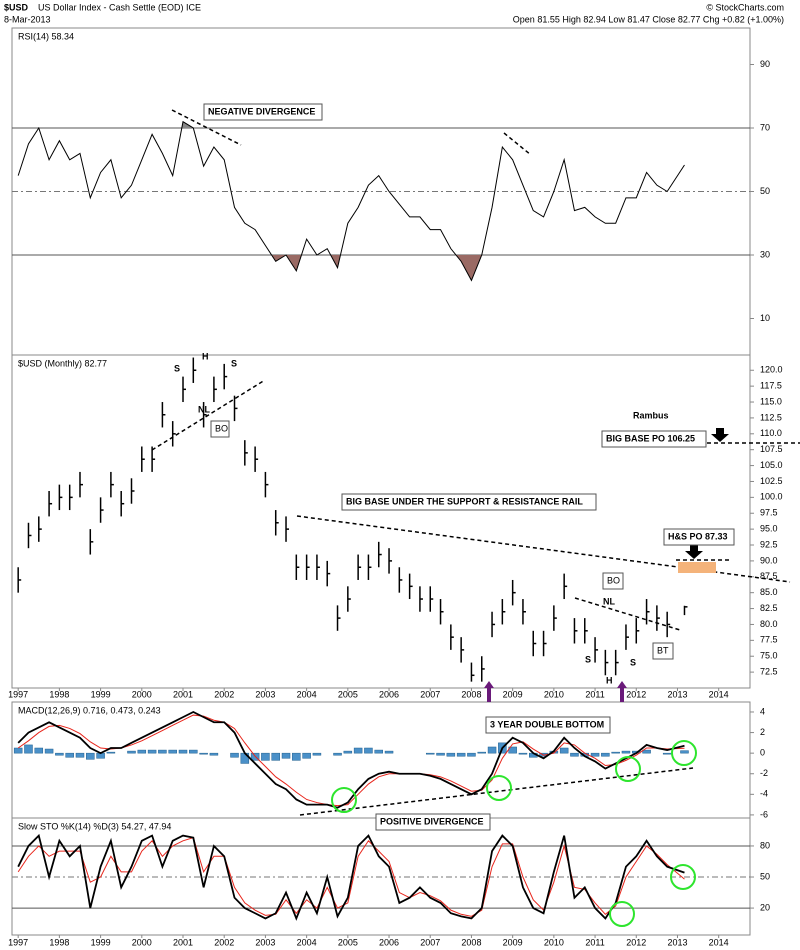 This screenshot has width=800, height=950. What do you see at coordinates (204, 409) in the screenshot?
I see `annotation: NL` at bounding box center [204, 409].